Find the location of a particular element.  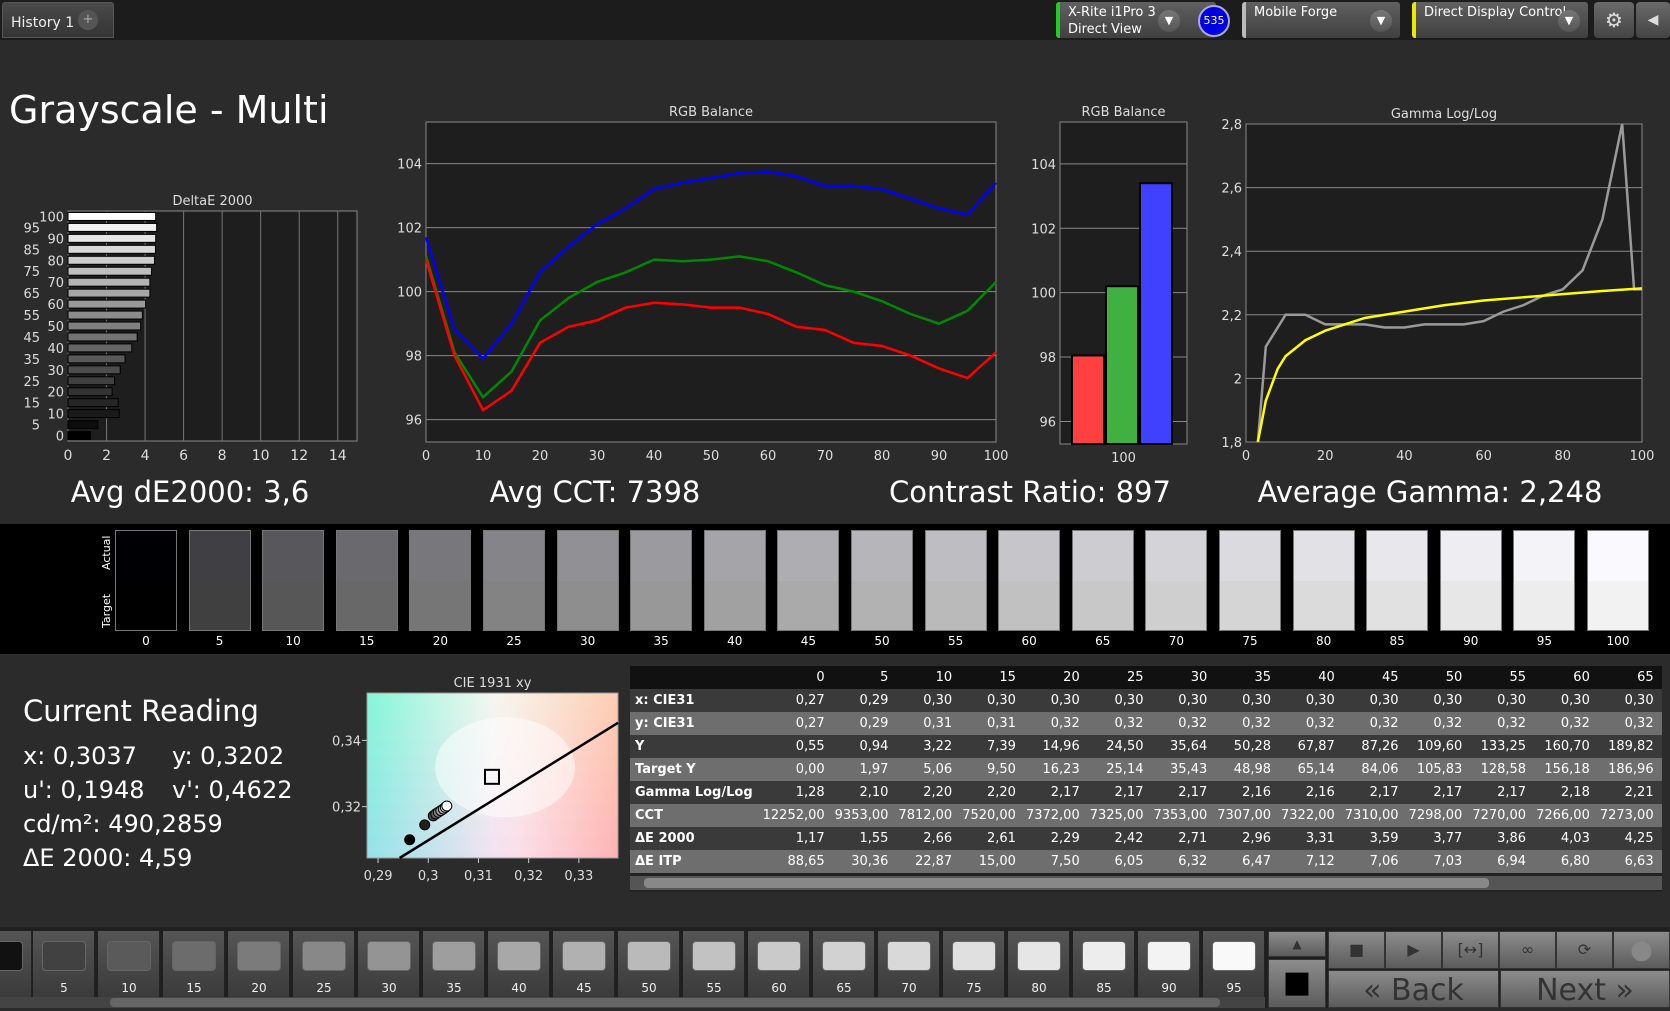

patch-button: 70 is located at coordinates (909, 965).